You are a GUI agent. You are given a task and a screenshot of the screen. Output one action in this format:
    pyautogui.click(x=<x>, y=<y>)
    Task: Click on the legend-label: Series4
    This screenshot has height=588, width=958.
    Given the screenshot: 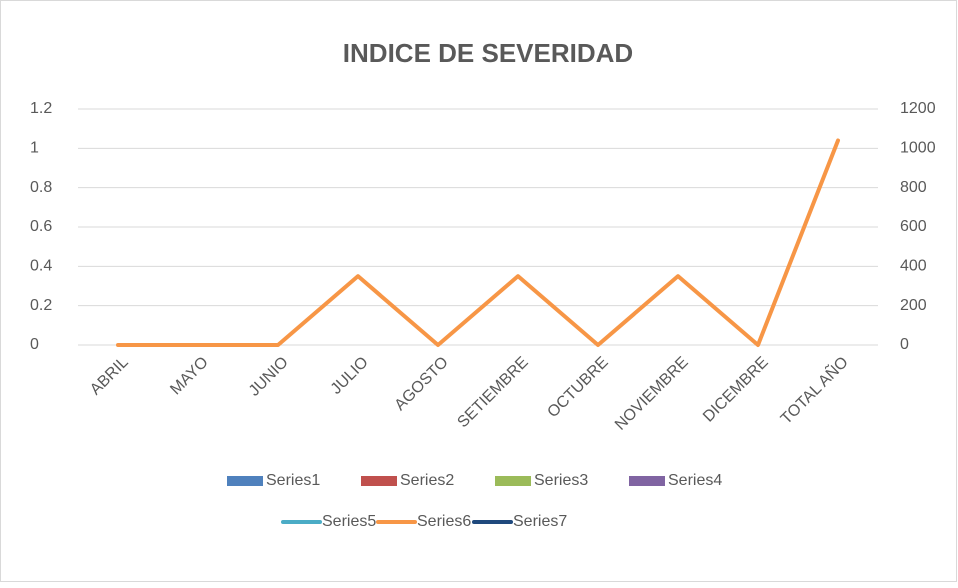 What is the action you would take?
    pyautogui.click(x=695, y=480)
    